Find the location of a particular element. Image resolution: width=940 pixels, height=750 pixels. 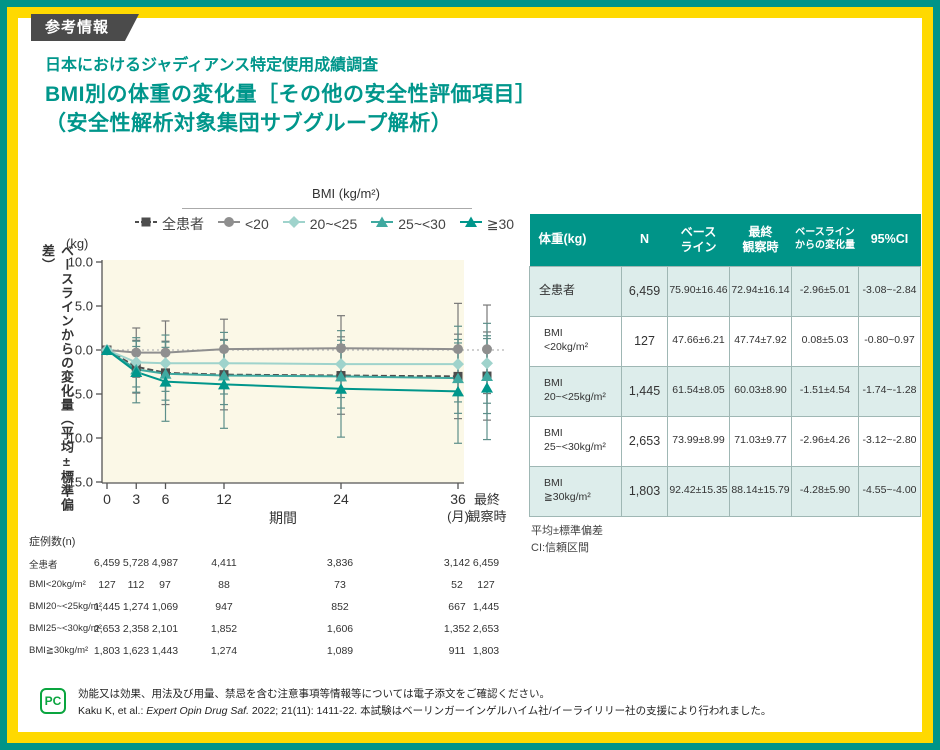

legend-item-bmi-lt20: <20 is located at coordinates (243, 224).